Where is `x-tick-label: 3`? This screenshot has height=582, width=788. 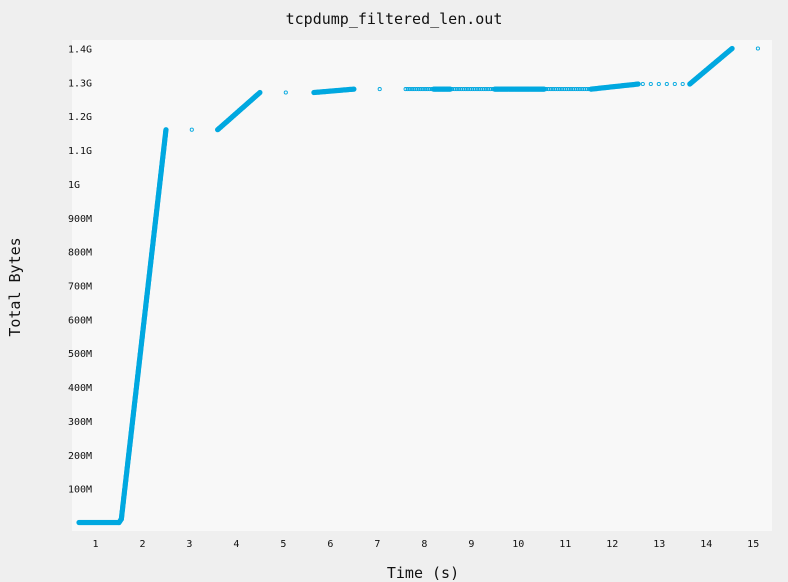 x-tick-label: 3 is located at coordinates (189, 544).